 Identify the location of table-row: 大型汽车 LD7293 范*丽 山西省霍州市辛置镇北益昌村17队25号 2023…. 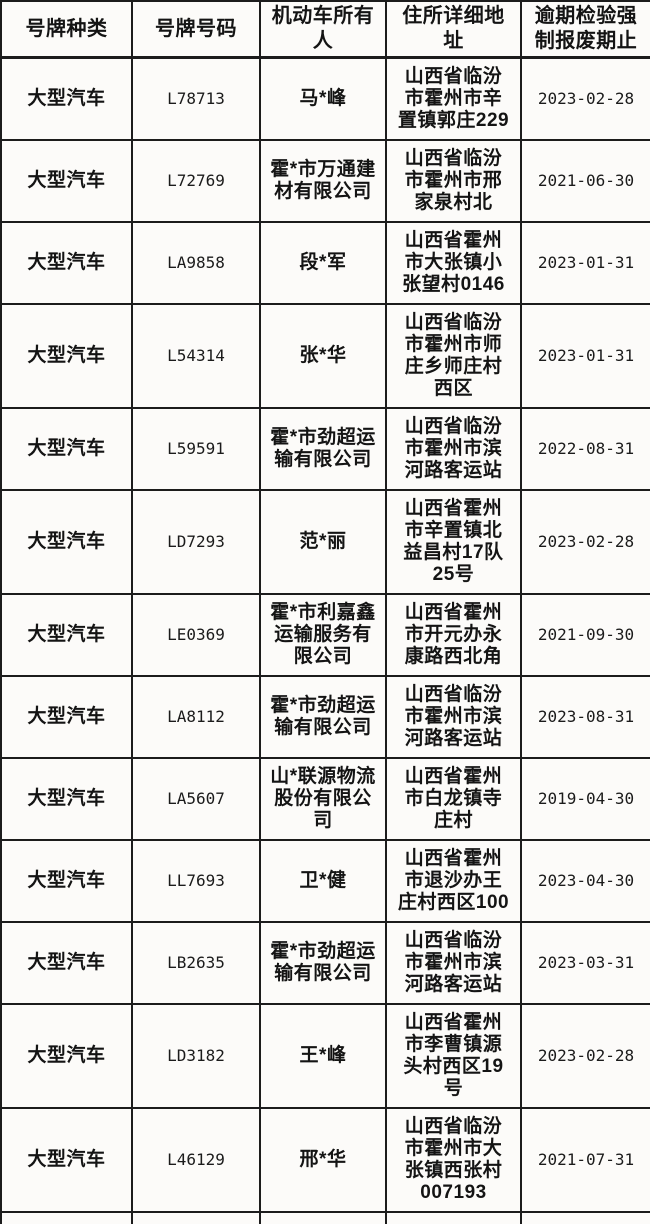
(325, 542).